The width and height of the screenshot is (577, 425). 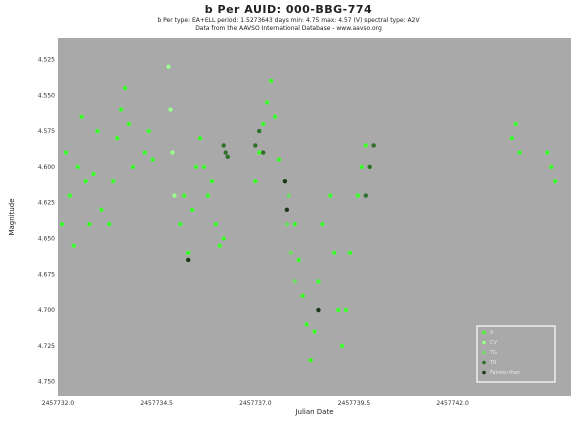 What do you see at coordinates (288, 9) in the screenshot?
I see `chart-title: b Per AUID: 000-BBG-774` at bounding box center [288, 9].